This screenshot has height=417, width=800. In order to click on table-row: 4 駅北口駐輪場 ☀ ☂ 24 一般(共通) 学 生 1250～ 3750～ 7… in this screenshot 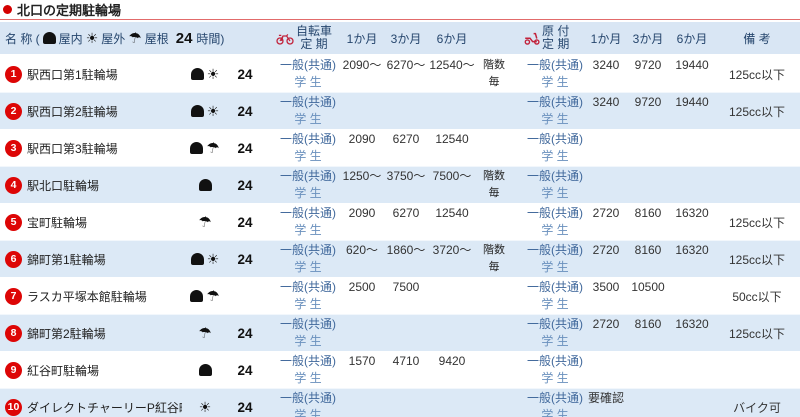, I will do `click(400, 185)`.